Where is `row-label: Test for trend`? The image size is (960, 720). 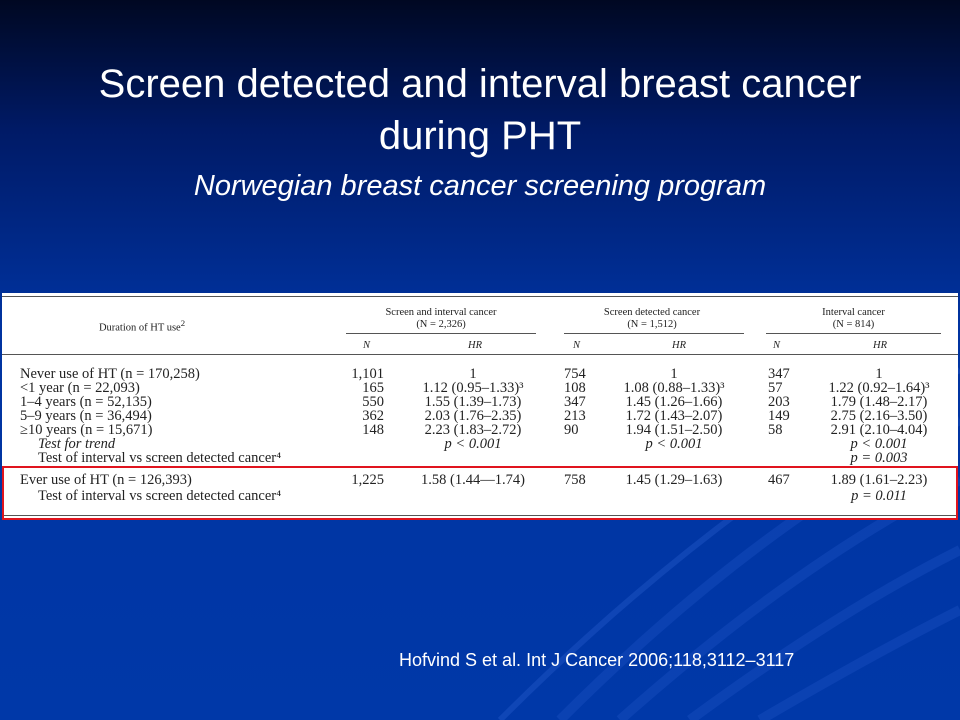 row-label: Test for trend is located at coordinates (77, 444).